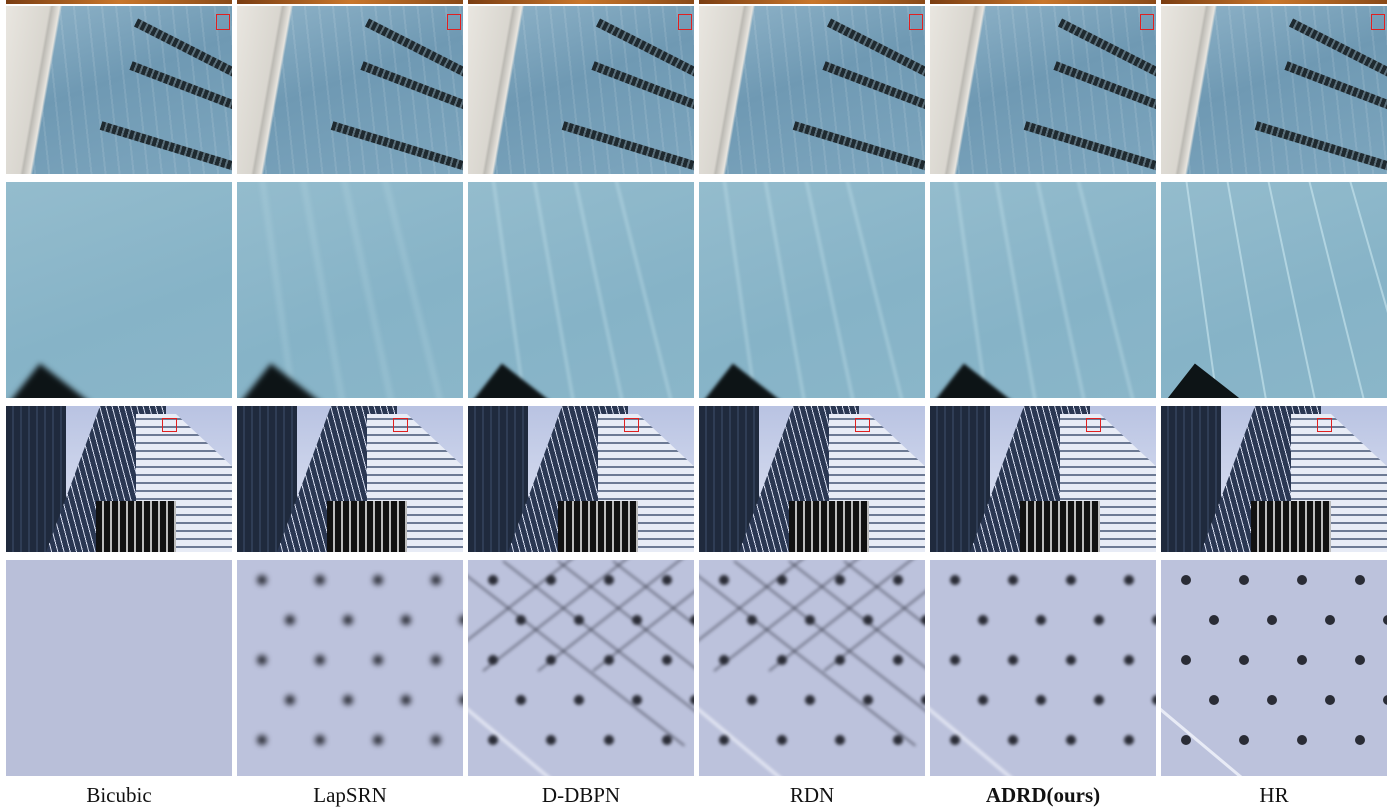 The image size is (1400, 808). I want to click on panel-lapsrn-scene1-zoom, so click(350, 290).